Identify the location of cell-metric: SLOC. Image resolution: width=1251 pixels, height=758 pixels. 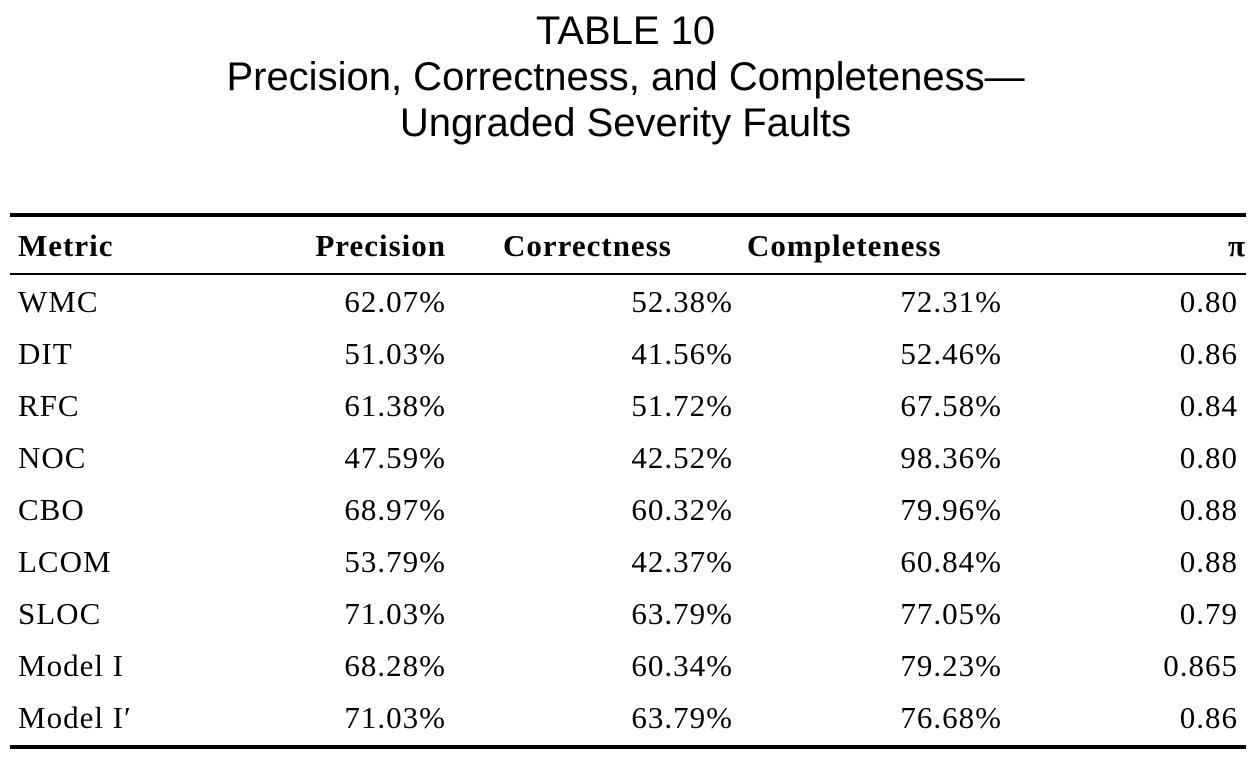
(60, 613).